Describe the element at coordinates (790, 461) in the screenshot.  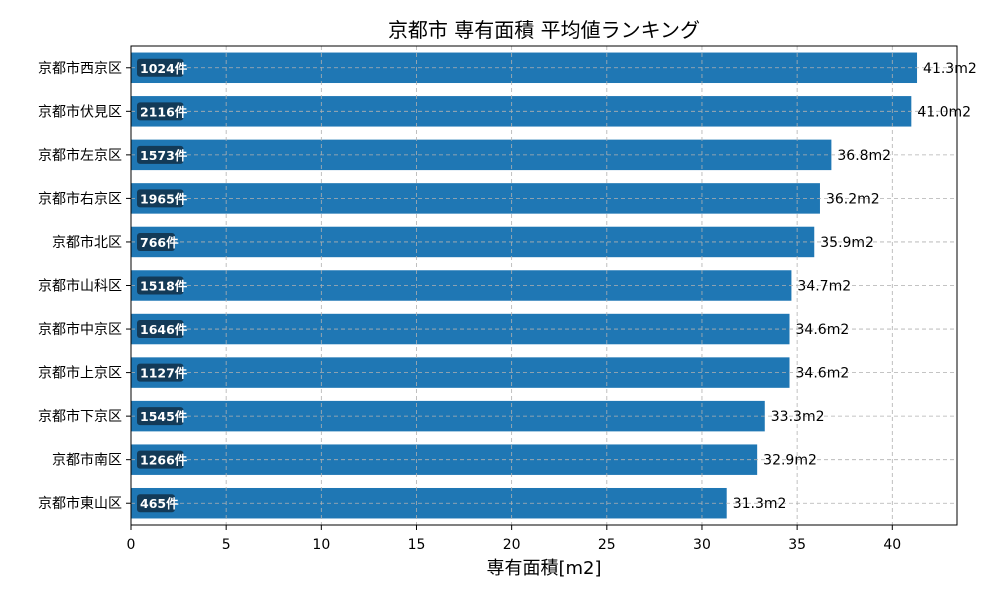
I see `value-label: 32.9m2` at that location.